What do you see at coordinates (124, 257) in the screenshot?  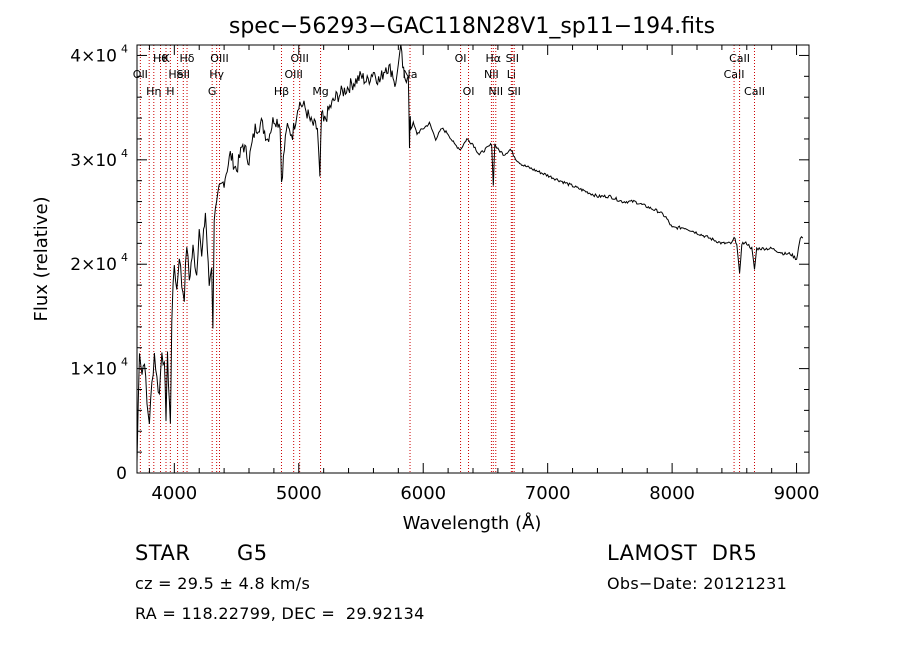 I see `y-tick-exp-2: 4` at bounding box center [124, 257].